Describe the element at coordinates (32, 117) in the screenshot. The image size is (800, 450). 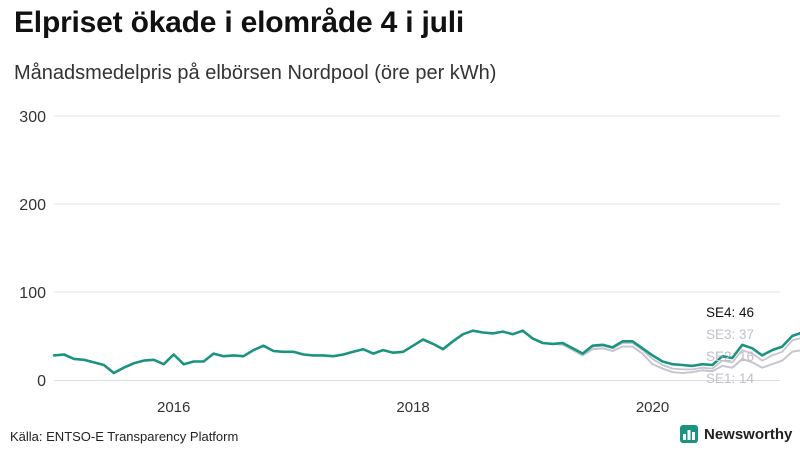
I see `y-tick-label: 300` at that location.